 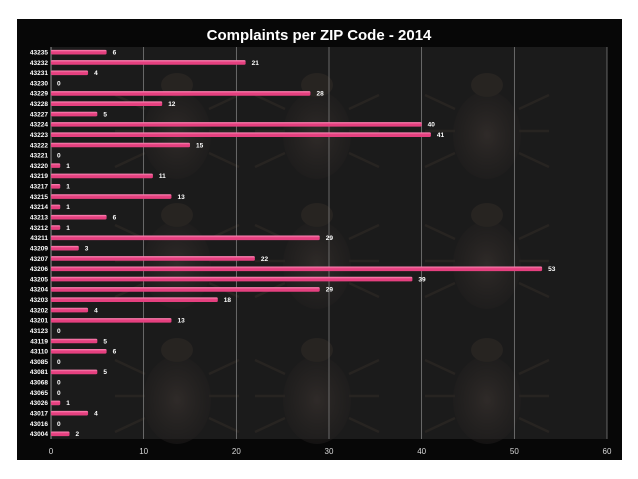 What do you see at coordinates (200, 145) in the screenshot?
I see `data-label: 15` at bounding box center [200, 145].